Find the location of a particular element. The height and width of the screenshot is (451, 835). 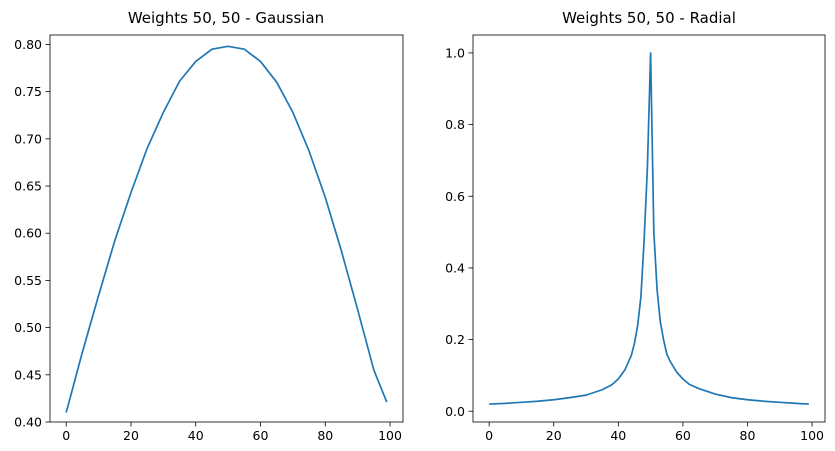

radial-ytick-label: 0.0 is located at coordinates (455, 411).